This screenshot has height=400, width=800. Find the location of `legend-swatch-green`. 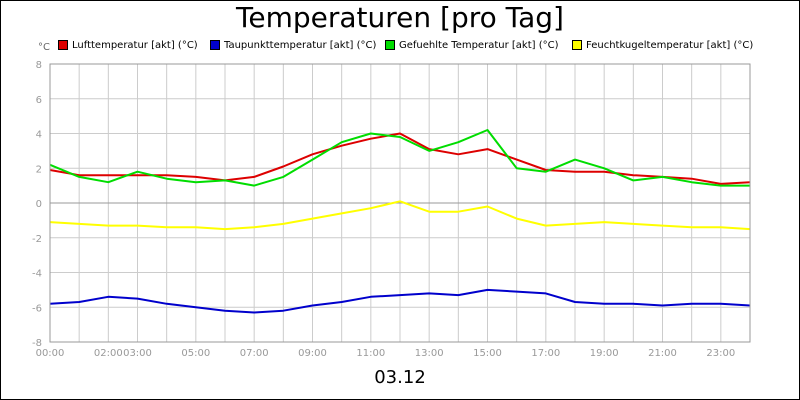

legend-swatch-green is located at coordinates (390, 45).